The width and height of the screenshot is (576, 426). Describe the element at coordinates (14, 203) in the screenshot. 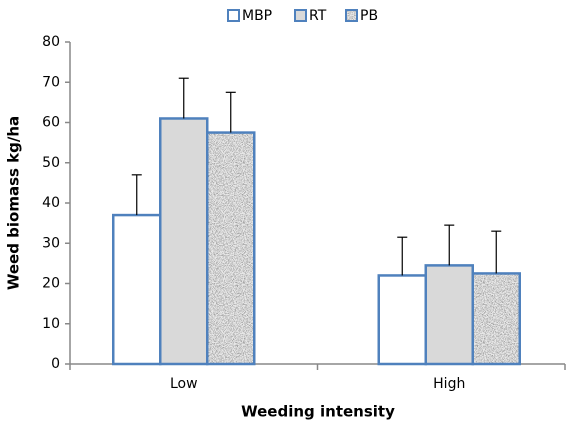

I see `y-axis-title: Weed biomass kg/ha` at that location.